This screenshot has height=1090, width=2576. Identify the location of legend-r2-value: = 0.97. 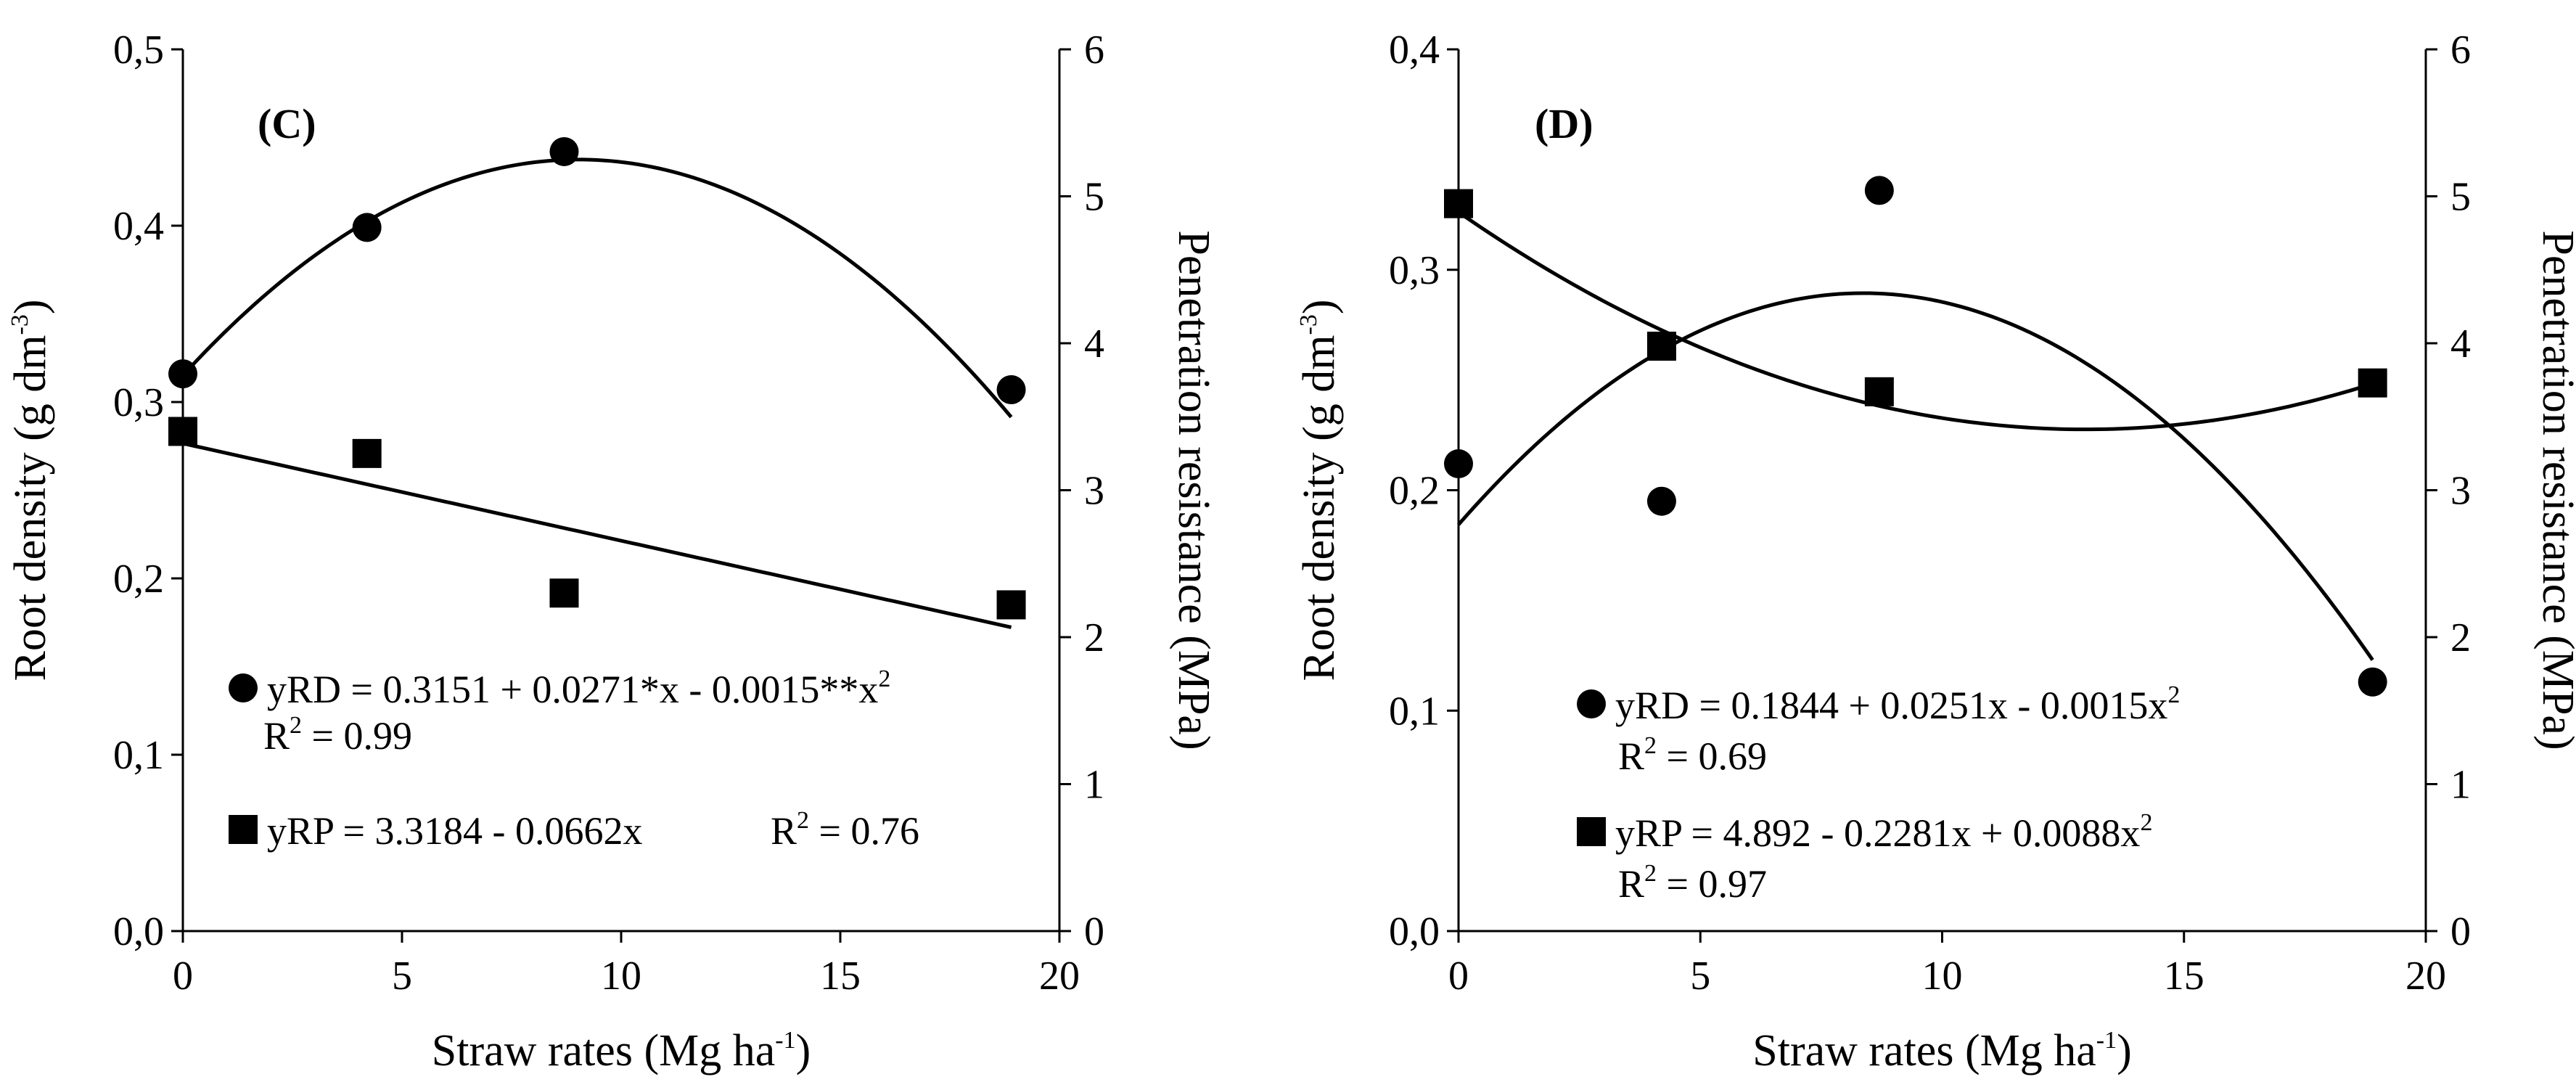
(1712, 884).